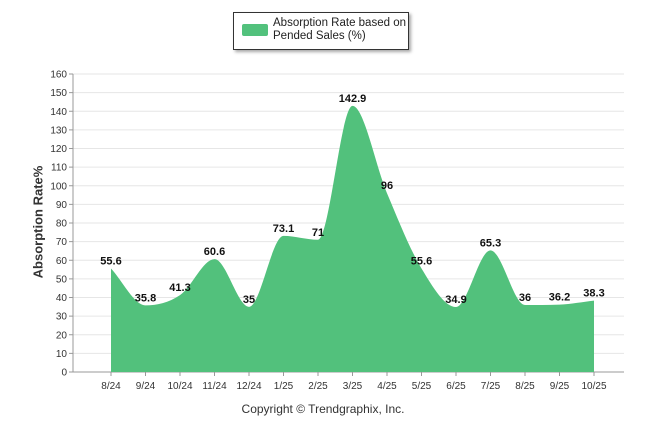  Describe the element at coordinates (283, 229) in the screenshot. I see `data-label: 73.1` at that location.